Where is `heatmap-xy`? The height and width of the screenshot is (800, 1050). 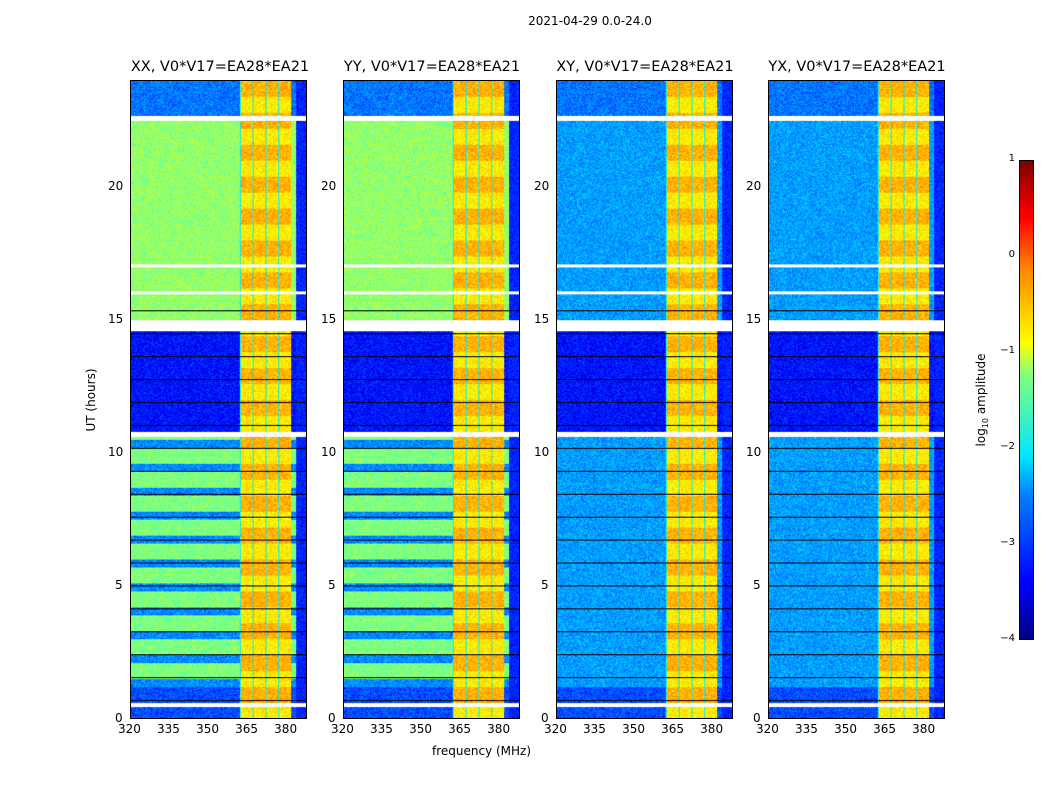
heatmap-xy is located at coordinates (644, 399).